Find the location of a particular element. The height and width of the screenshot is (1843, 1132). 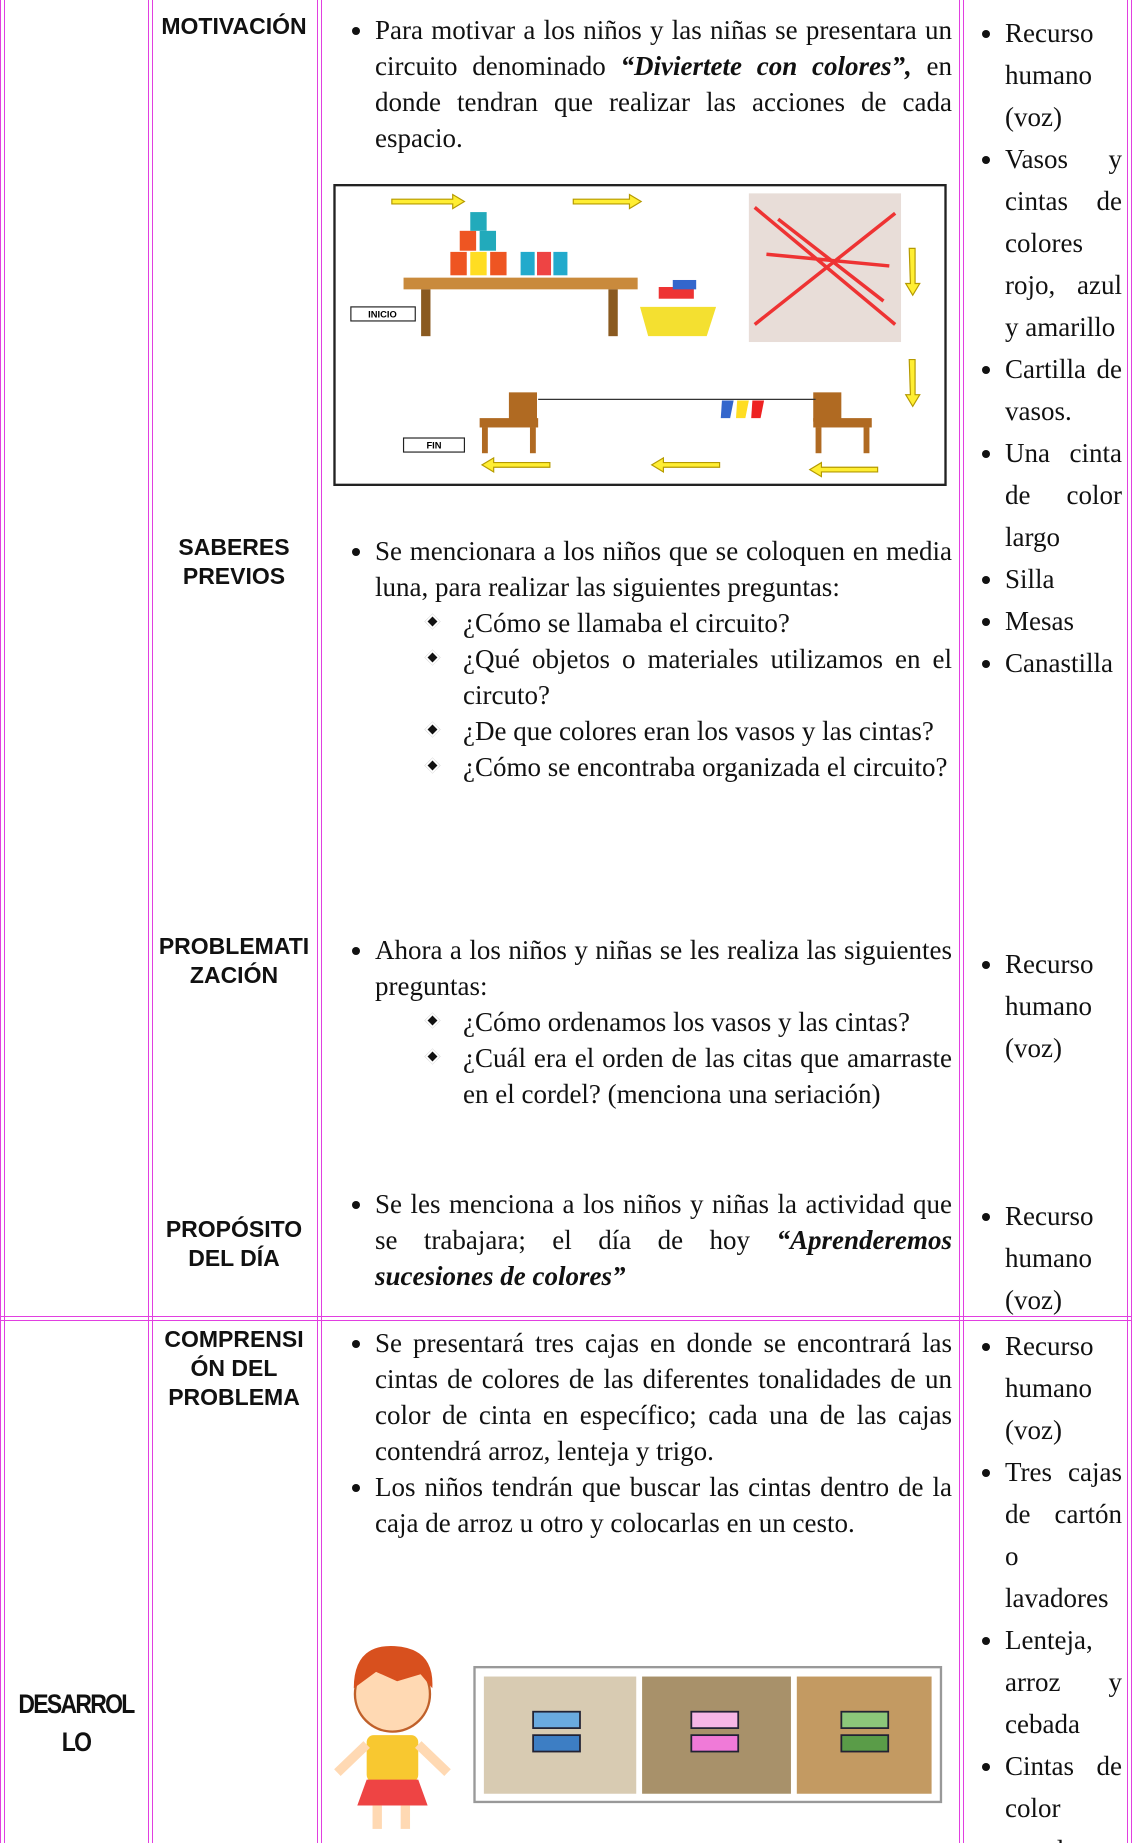

question: ¿Cómo ordenamos los vasos y las cintas? is located at coordinates (707, 1022).